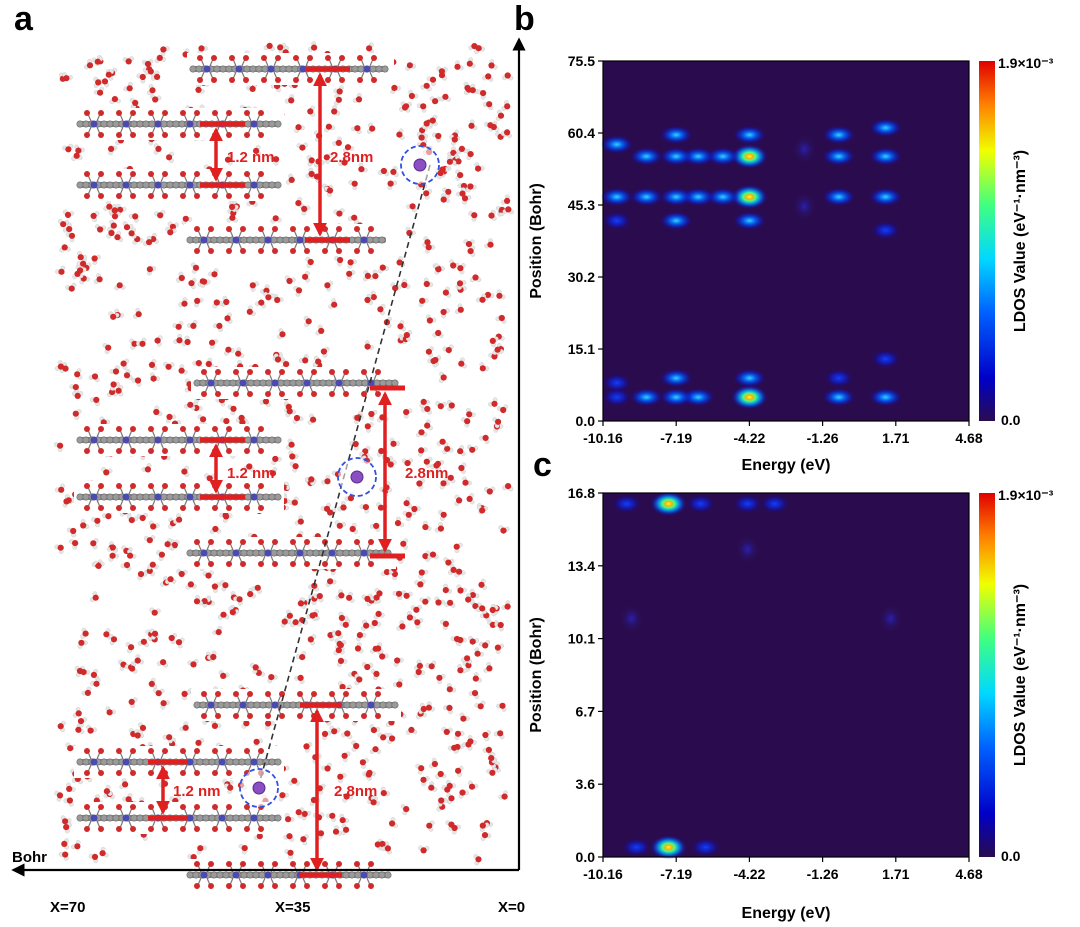 The image size is (1080, 927). Describe the element at coordinates (168, 790) in the screenshot. I see `spacing-arrow` at that location.